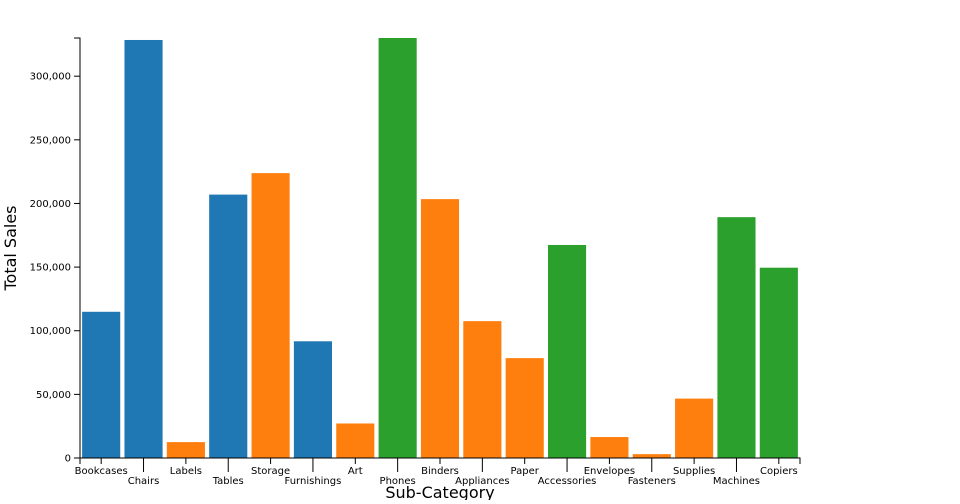  Describe the element at coordinates (482, 472) in the screenshot. I see `x-tick: Appliances` at that location.